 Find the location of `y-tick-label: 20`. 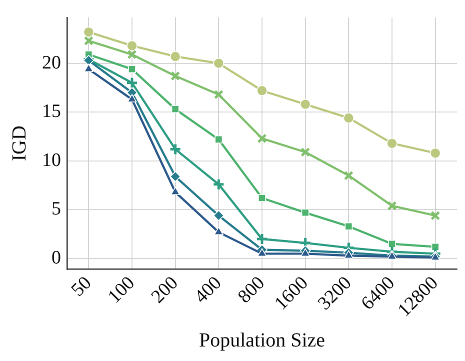

y-tick-label: 20 is located at coordinates (51, 63).